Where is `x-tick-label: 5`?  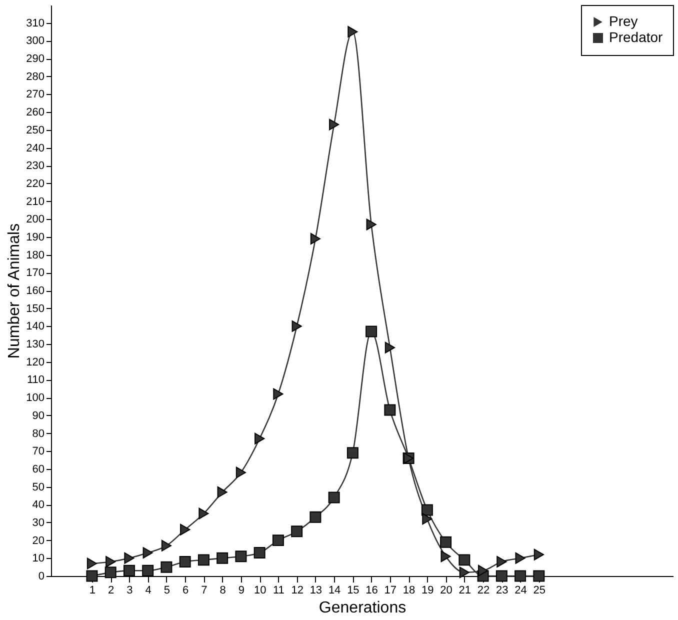 x-tick-label: 5 is located at coordinates (167, 590).